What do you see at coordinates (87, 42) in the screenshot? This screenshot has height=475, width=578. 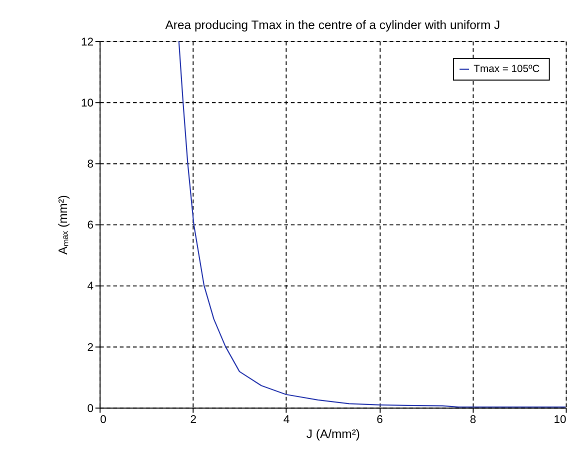 I see `y-tick-label: 12` at bounding box center [87, 42].